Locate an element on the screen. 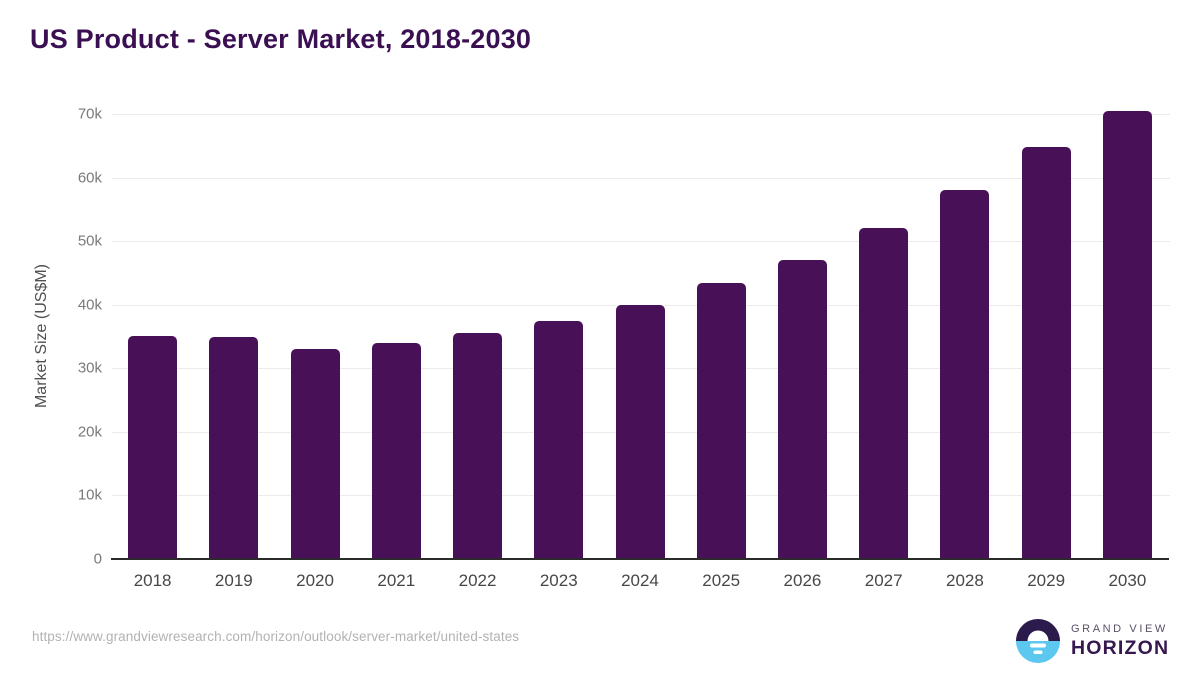  x-tick-label-2026: 2026 is located at coordinates (802, 580).